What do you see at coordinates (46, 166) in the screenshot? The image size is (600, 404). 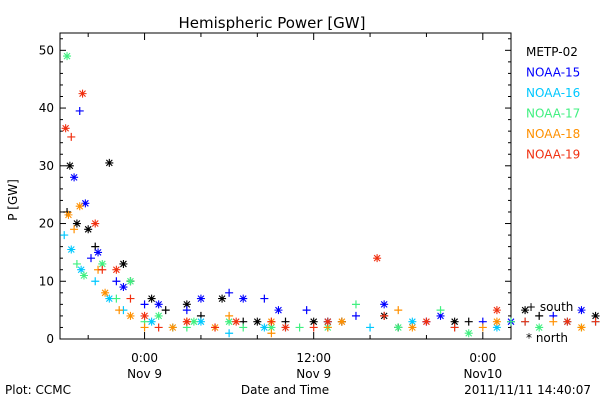 I see `y-tick-label: 30` at bounding box center [46, 166].